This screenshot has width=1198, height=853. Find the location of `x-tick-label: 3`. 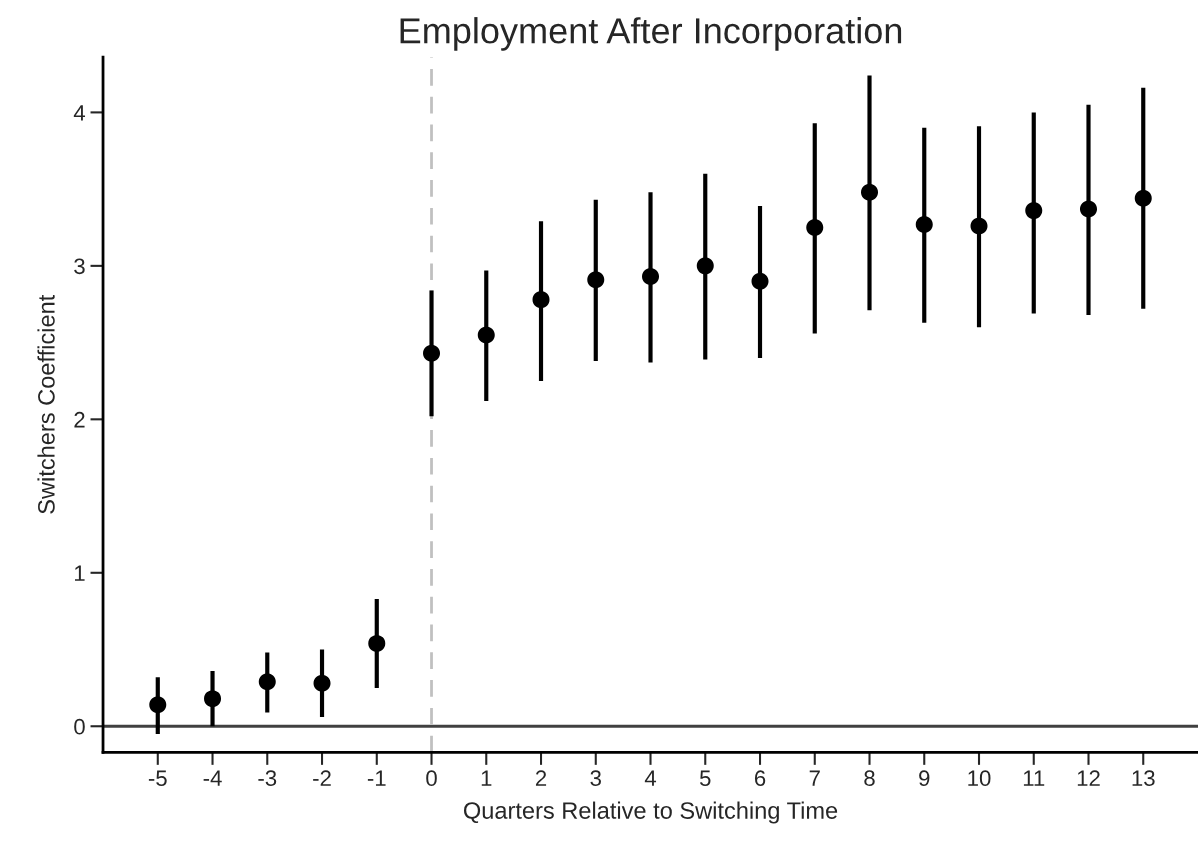

x-tick-label: 3 is located at coordinates (595, 778).